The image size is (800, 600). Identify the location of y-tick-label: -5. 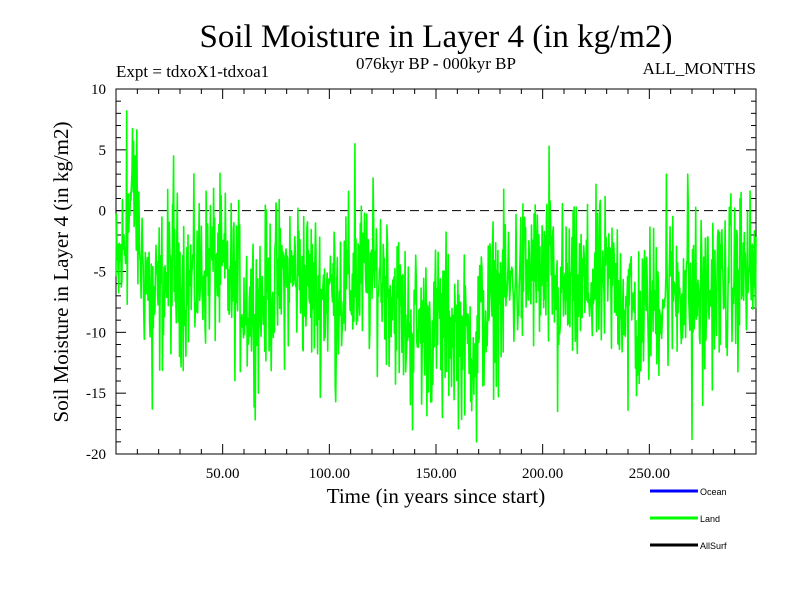
(100, 273).